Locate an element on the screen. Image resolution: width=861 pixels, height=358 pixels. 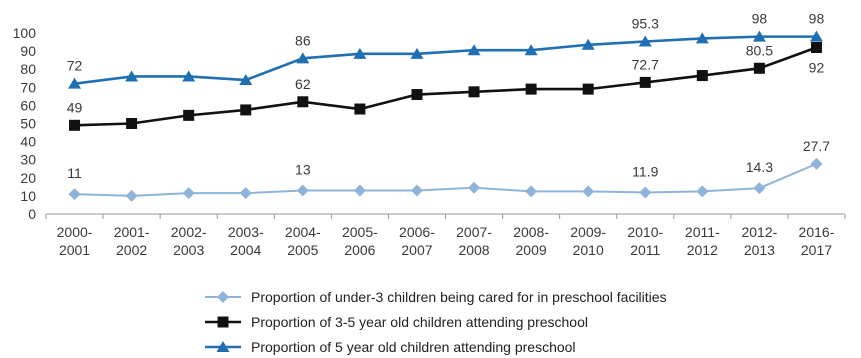
x-tick-label: 2006 is located at coordinates (359, 250).